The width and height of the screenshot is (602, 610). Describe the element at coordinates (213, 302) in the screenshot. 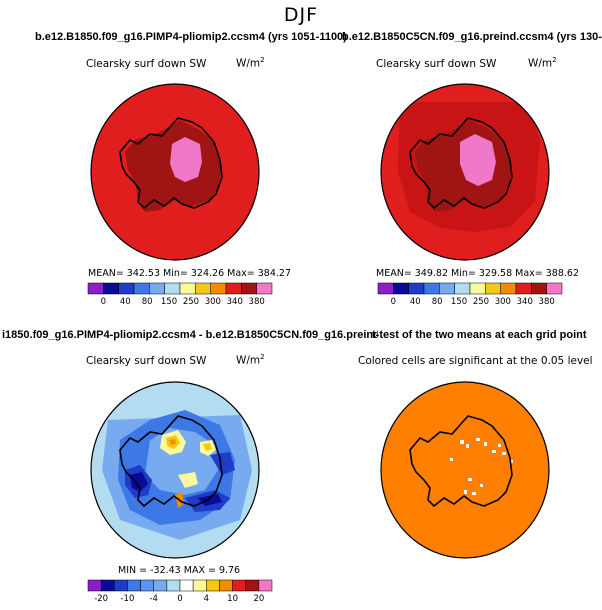

I see `panel1-colorbar-tick-label: 300` at that location.